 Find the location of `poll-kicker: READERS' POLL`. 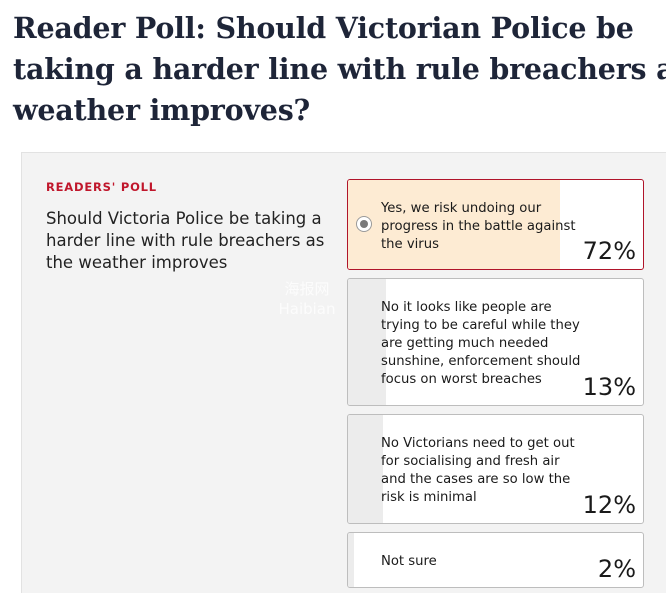

poll-kicker: READERS' POLL is located at coordinates (101, 187).